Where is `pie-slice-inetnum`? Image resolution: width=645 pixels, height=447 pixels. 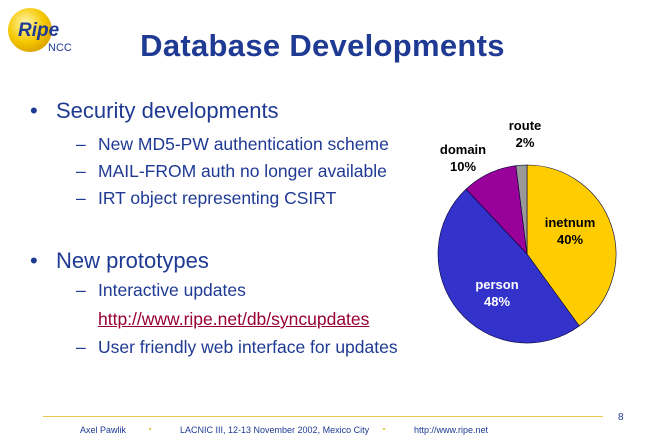
pie-slice-inetnum is located at coordinates (571, 245).